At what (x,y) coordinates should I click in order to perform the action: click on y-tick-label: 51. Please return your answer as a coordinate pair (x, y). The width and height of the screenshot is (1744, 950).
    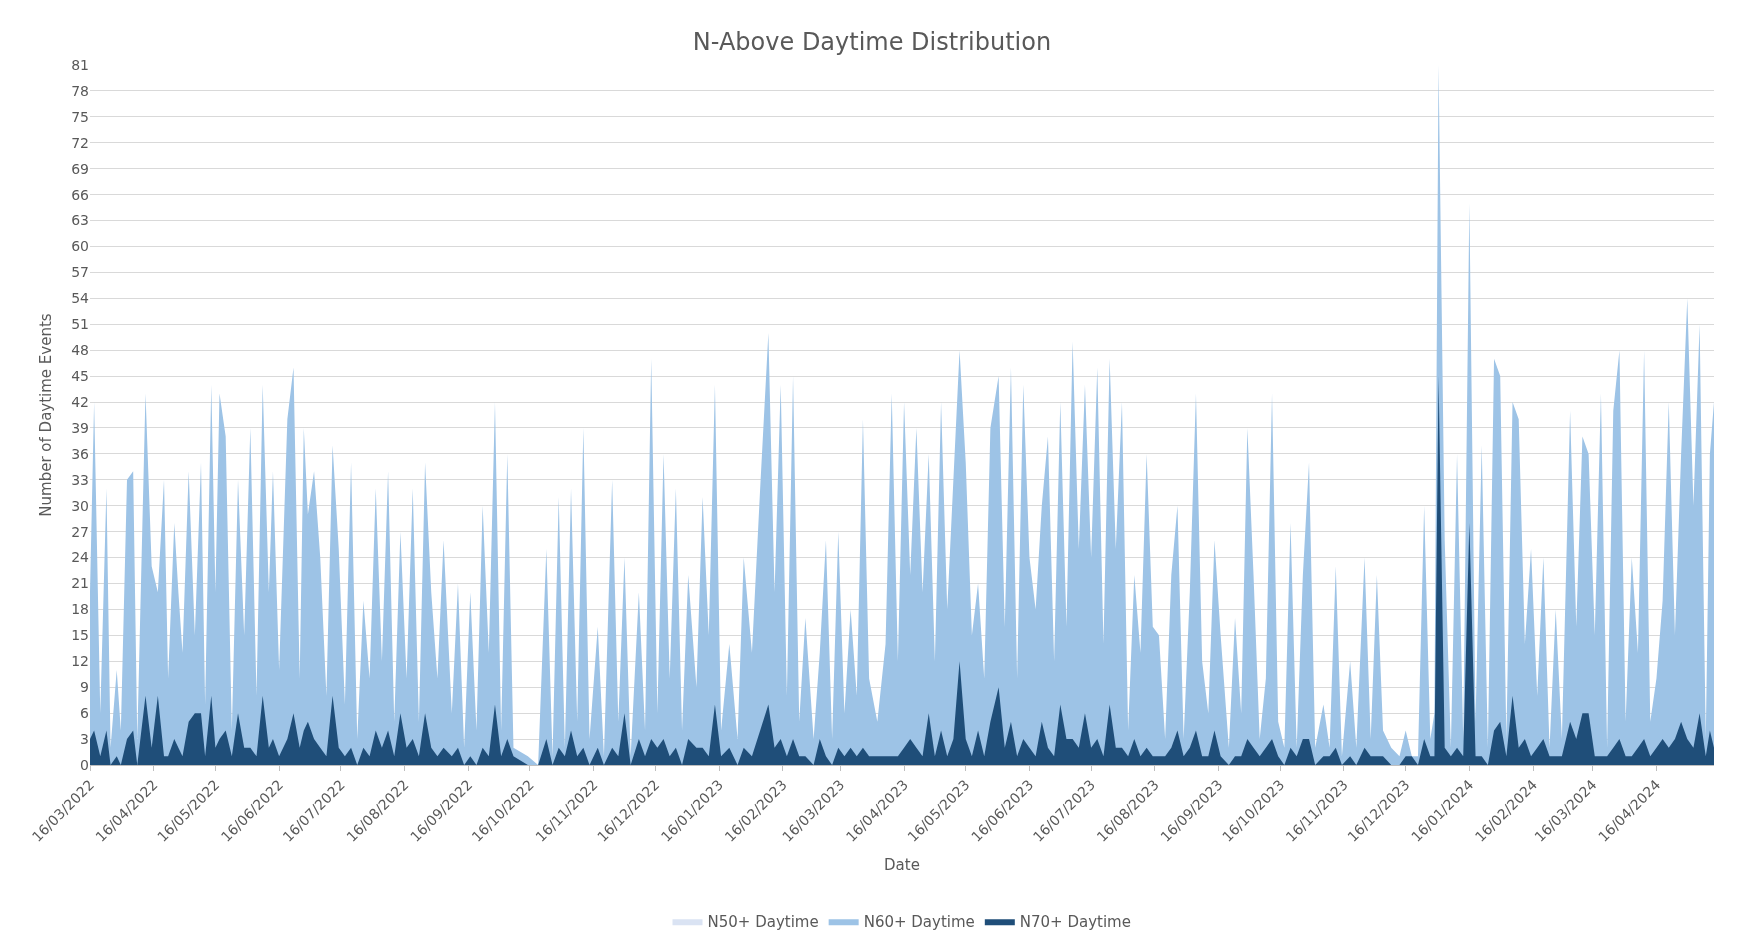
    Looking at the image, I should click on (80, 324).